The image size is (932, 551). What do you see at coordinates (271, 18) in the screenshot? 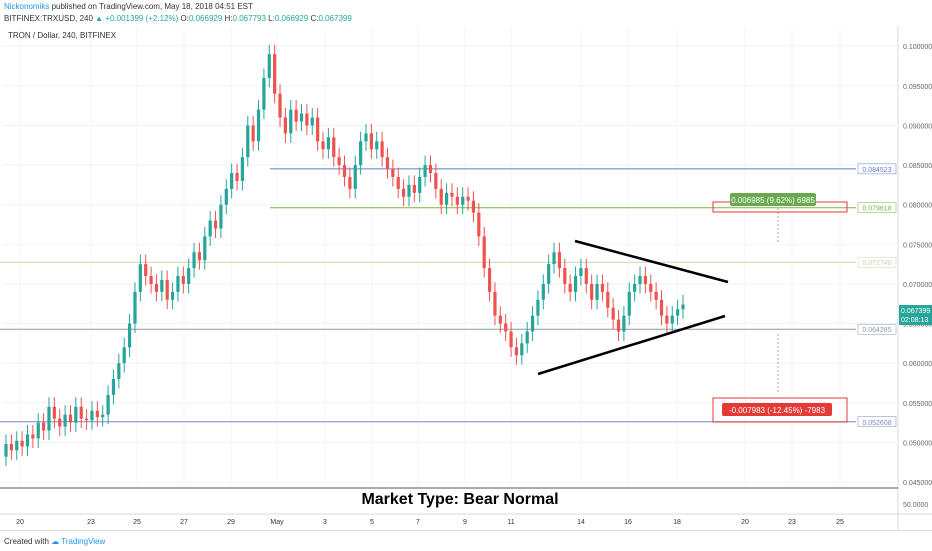
I see `ohlc-l-label: L:` at bounding box center [271, 18].